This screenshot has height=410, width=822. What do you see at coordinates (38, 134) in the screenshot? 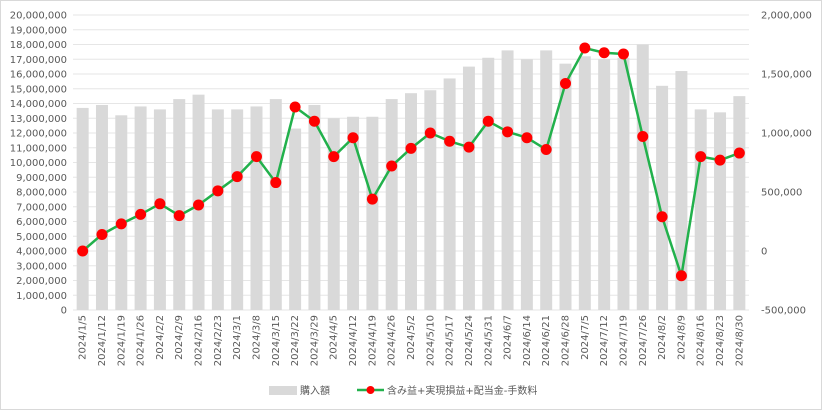
I see `left-tick-label: 12,000,000` at bounding box center [38, 134].